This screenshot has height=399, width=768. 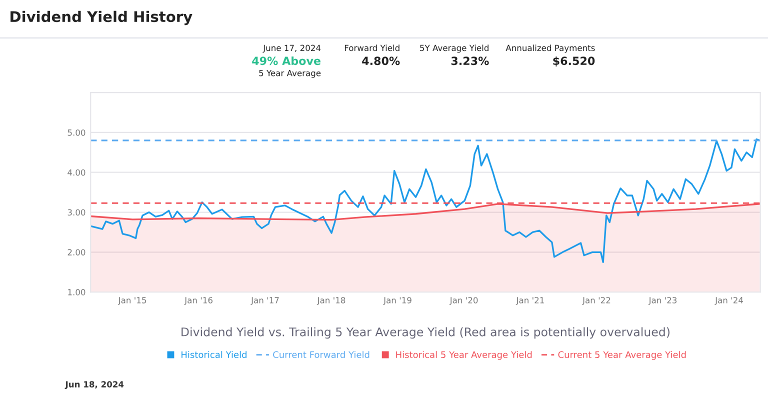 I want to click on x-tick-label: Jan '19, so click(x=397, y=301).